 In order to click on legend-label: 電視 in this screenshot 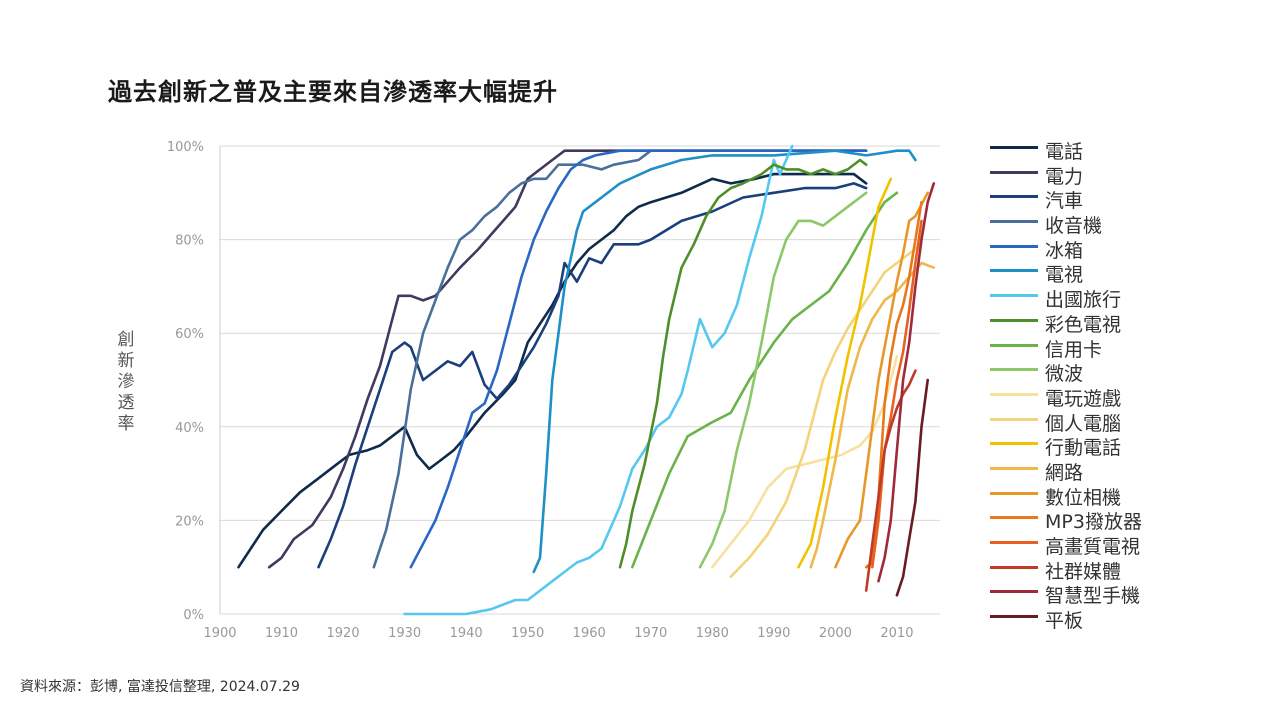, I will do `click(1064, 275)`.